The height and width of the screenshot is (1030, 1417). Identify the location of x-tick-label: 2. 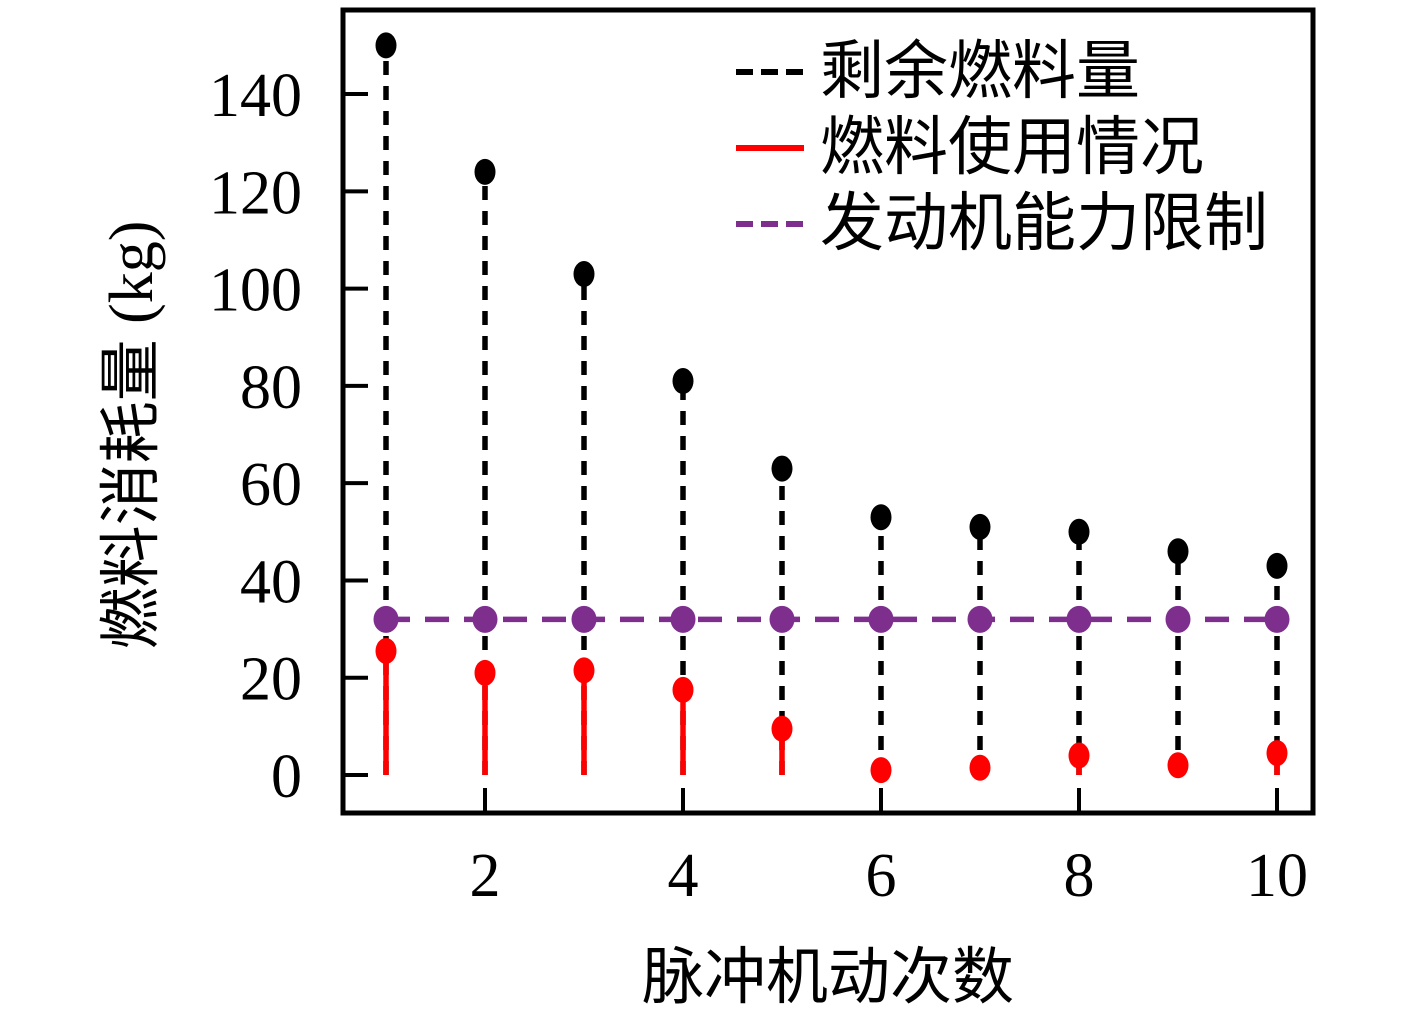
(485, 876).